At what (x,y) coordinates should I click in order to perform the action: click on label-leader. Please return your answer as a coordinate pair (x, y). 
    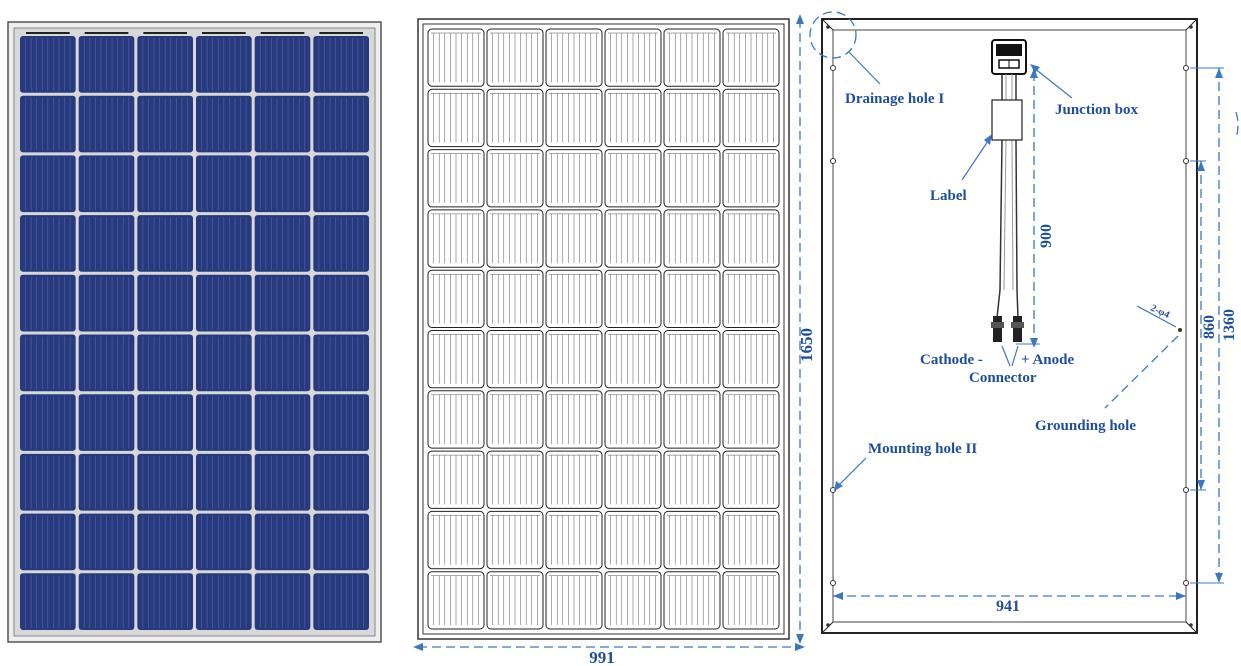
    Looking at the image, I should click on (976, 159).